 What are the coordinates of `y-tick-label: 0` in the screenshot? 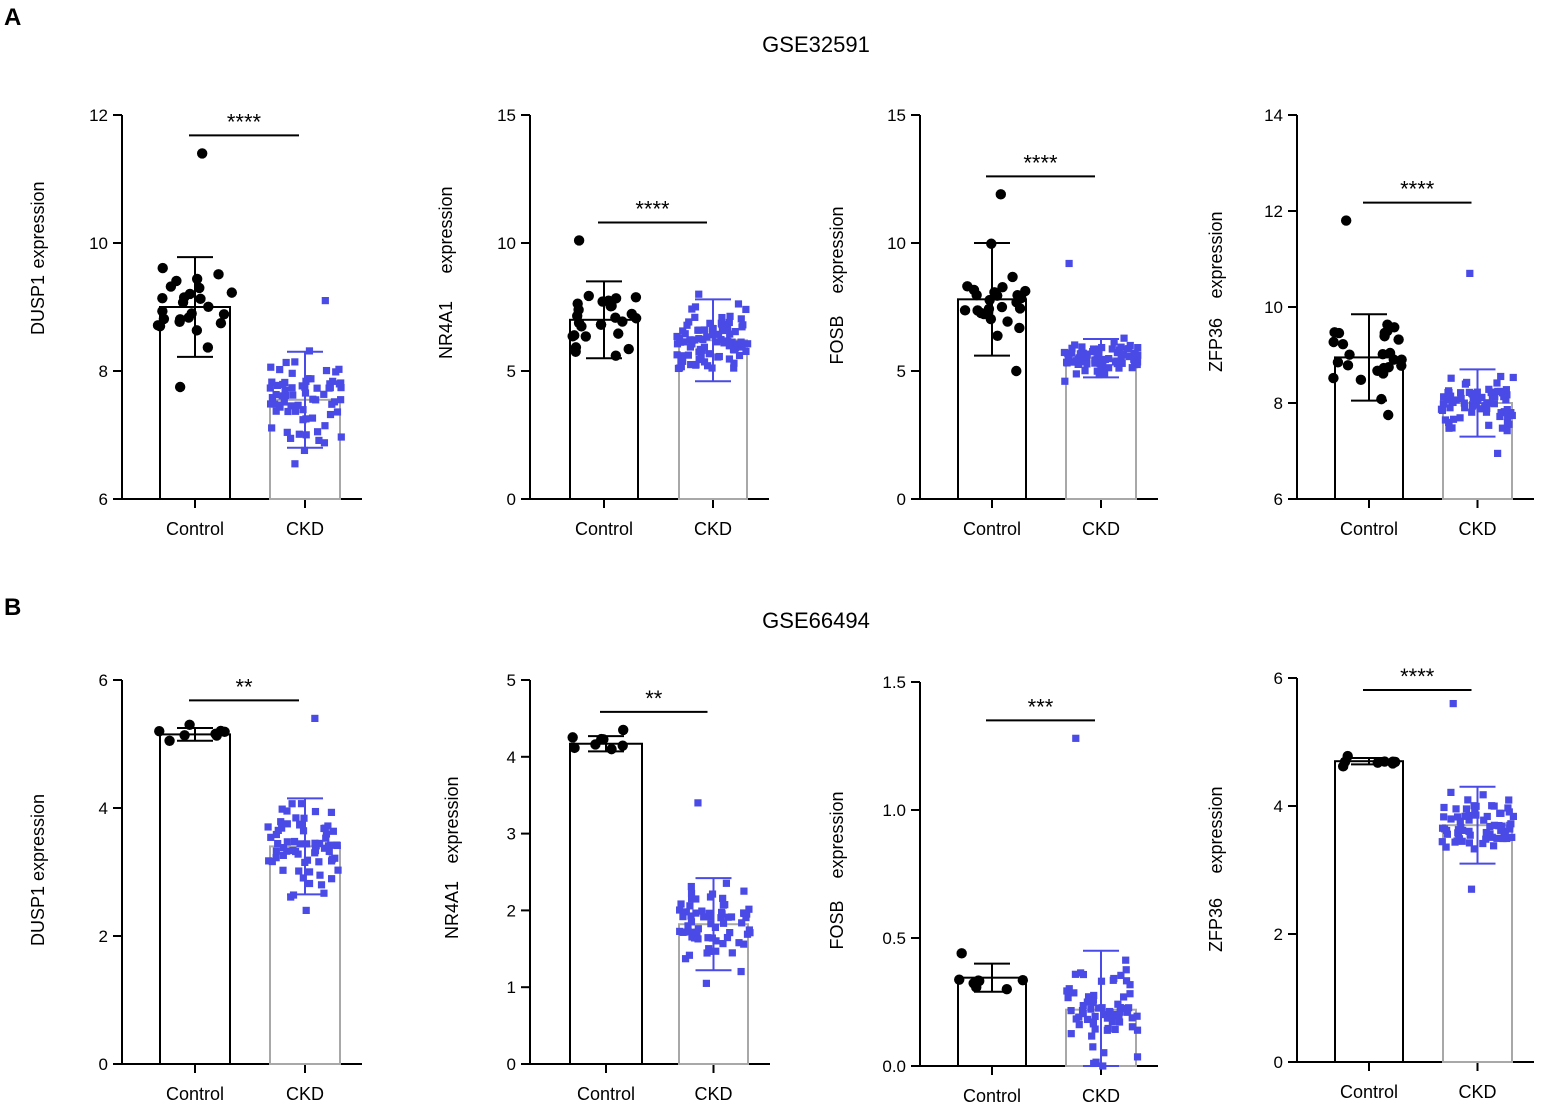 It's located at (511, 1064).